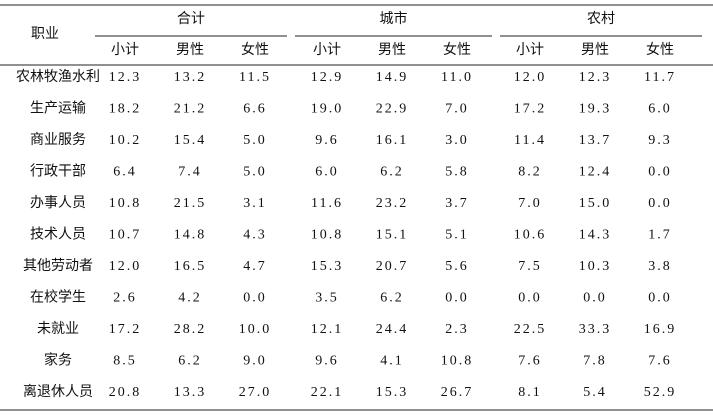 This screenshot has height=417, width=713. What do you see at coordinates (457, 329) in the screenshot?
I see `cell: 2.3` at bounding box center [457, 329].